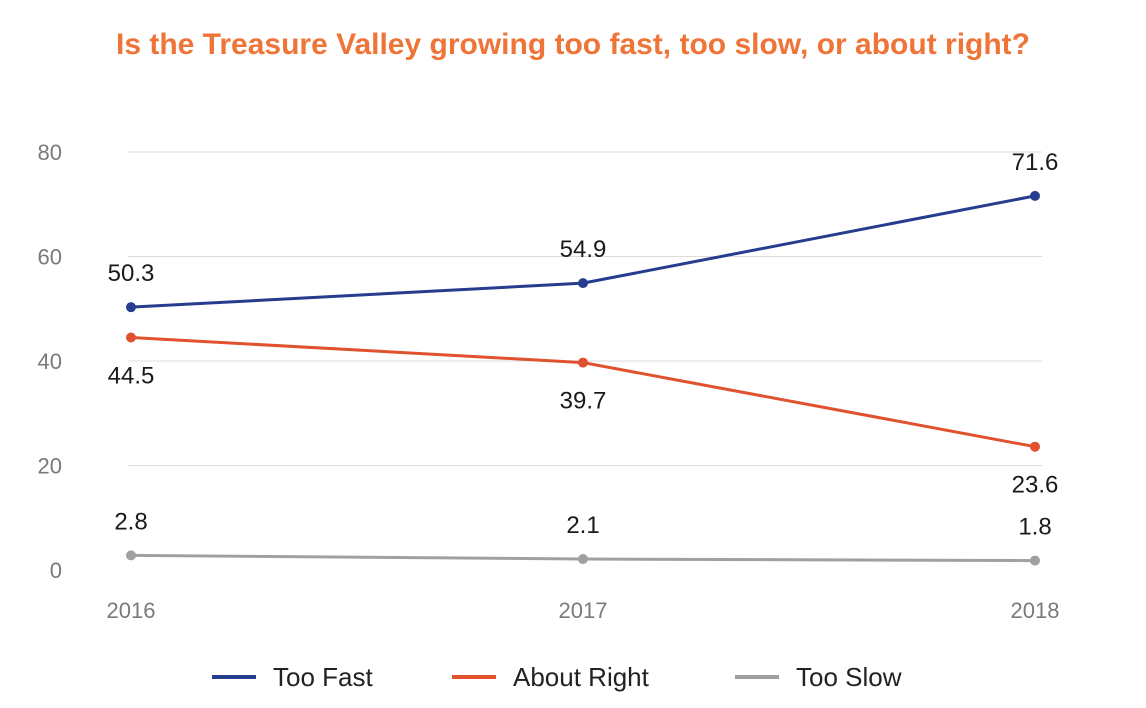  Describe the element at coordinates (56, 570) in the screenshot. I see `y-tick-label: 0` at that location.